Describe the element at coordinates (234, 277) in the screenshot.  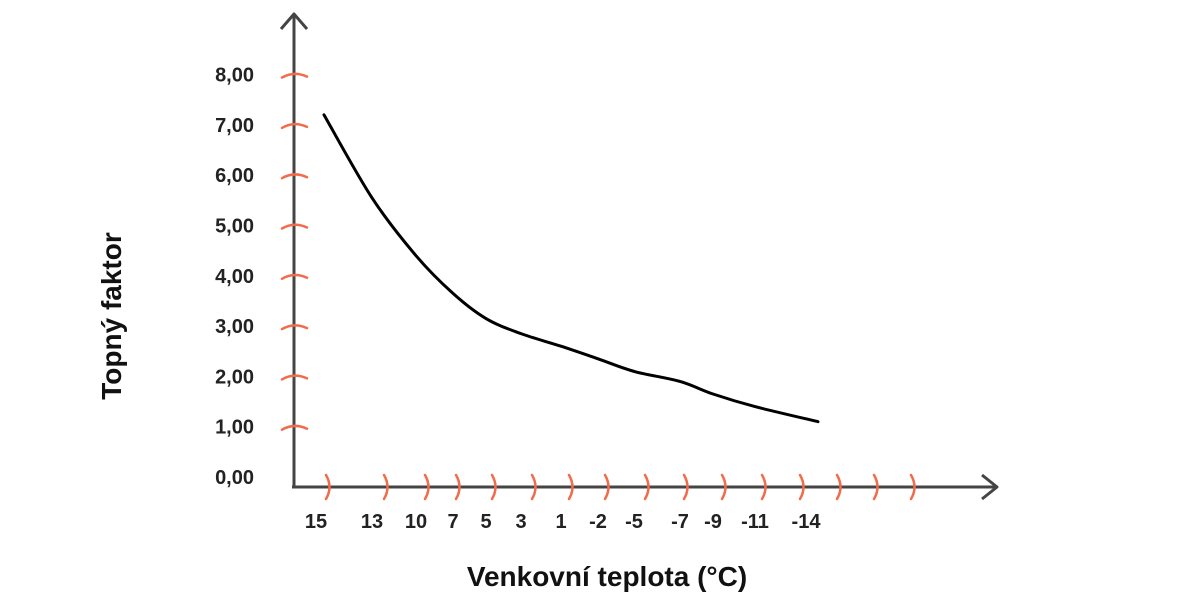
I see `y-tick-label: 4,00` at that location.